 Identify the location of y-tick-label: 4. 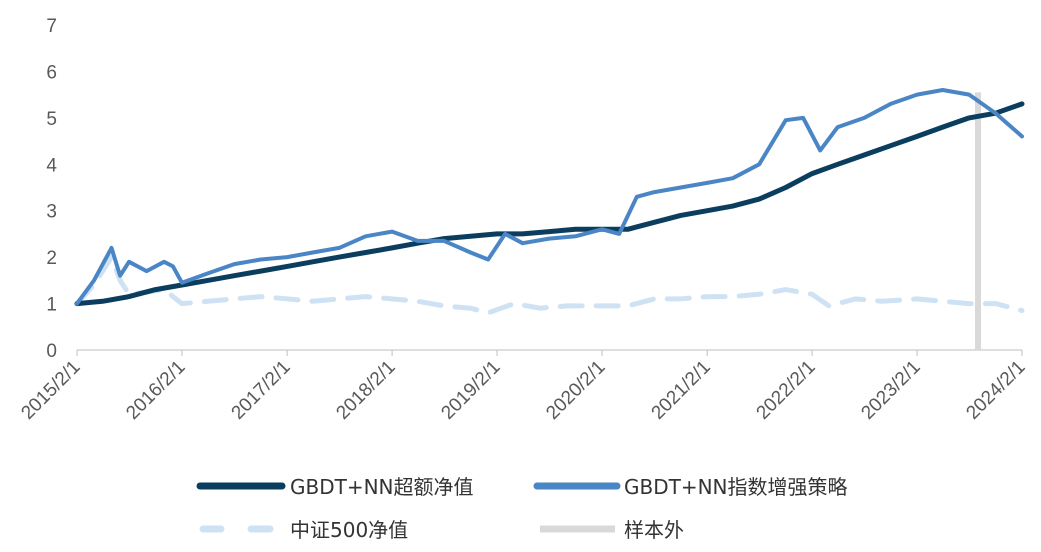
(51, 165).